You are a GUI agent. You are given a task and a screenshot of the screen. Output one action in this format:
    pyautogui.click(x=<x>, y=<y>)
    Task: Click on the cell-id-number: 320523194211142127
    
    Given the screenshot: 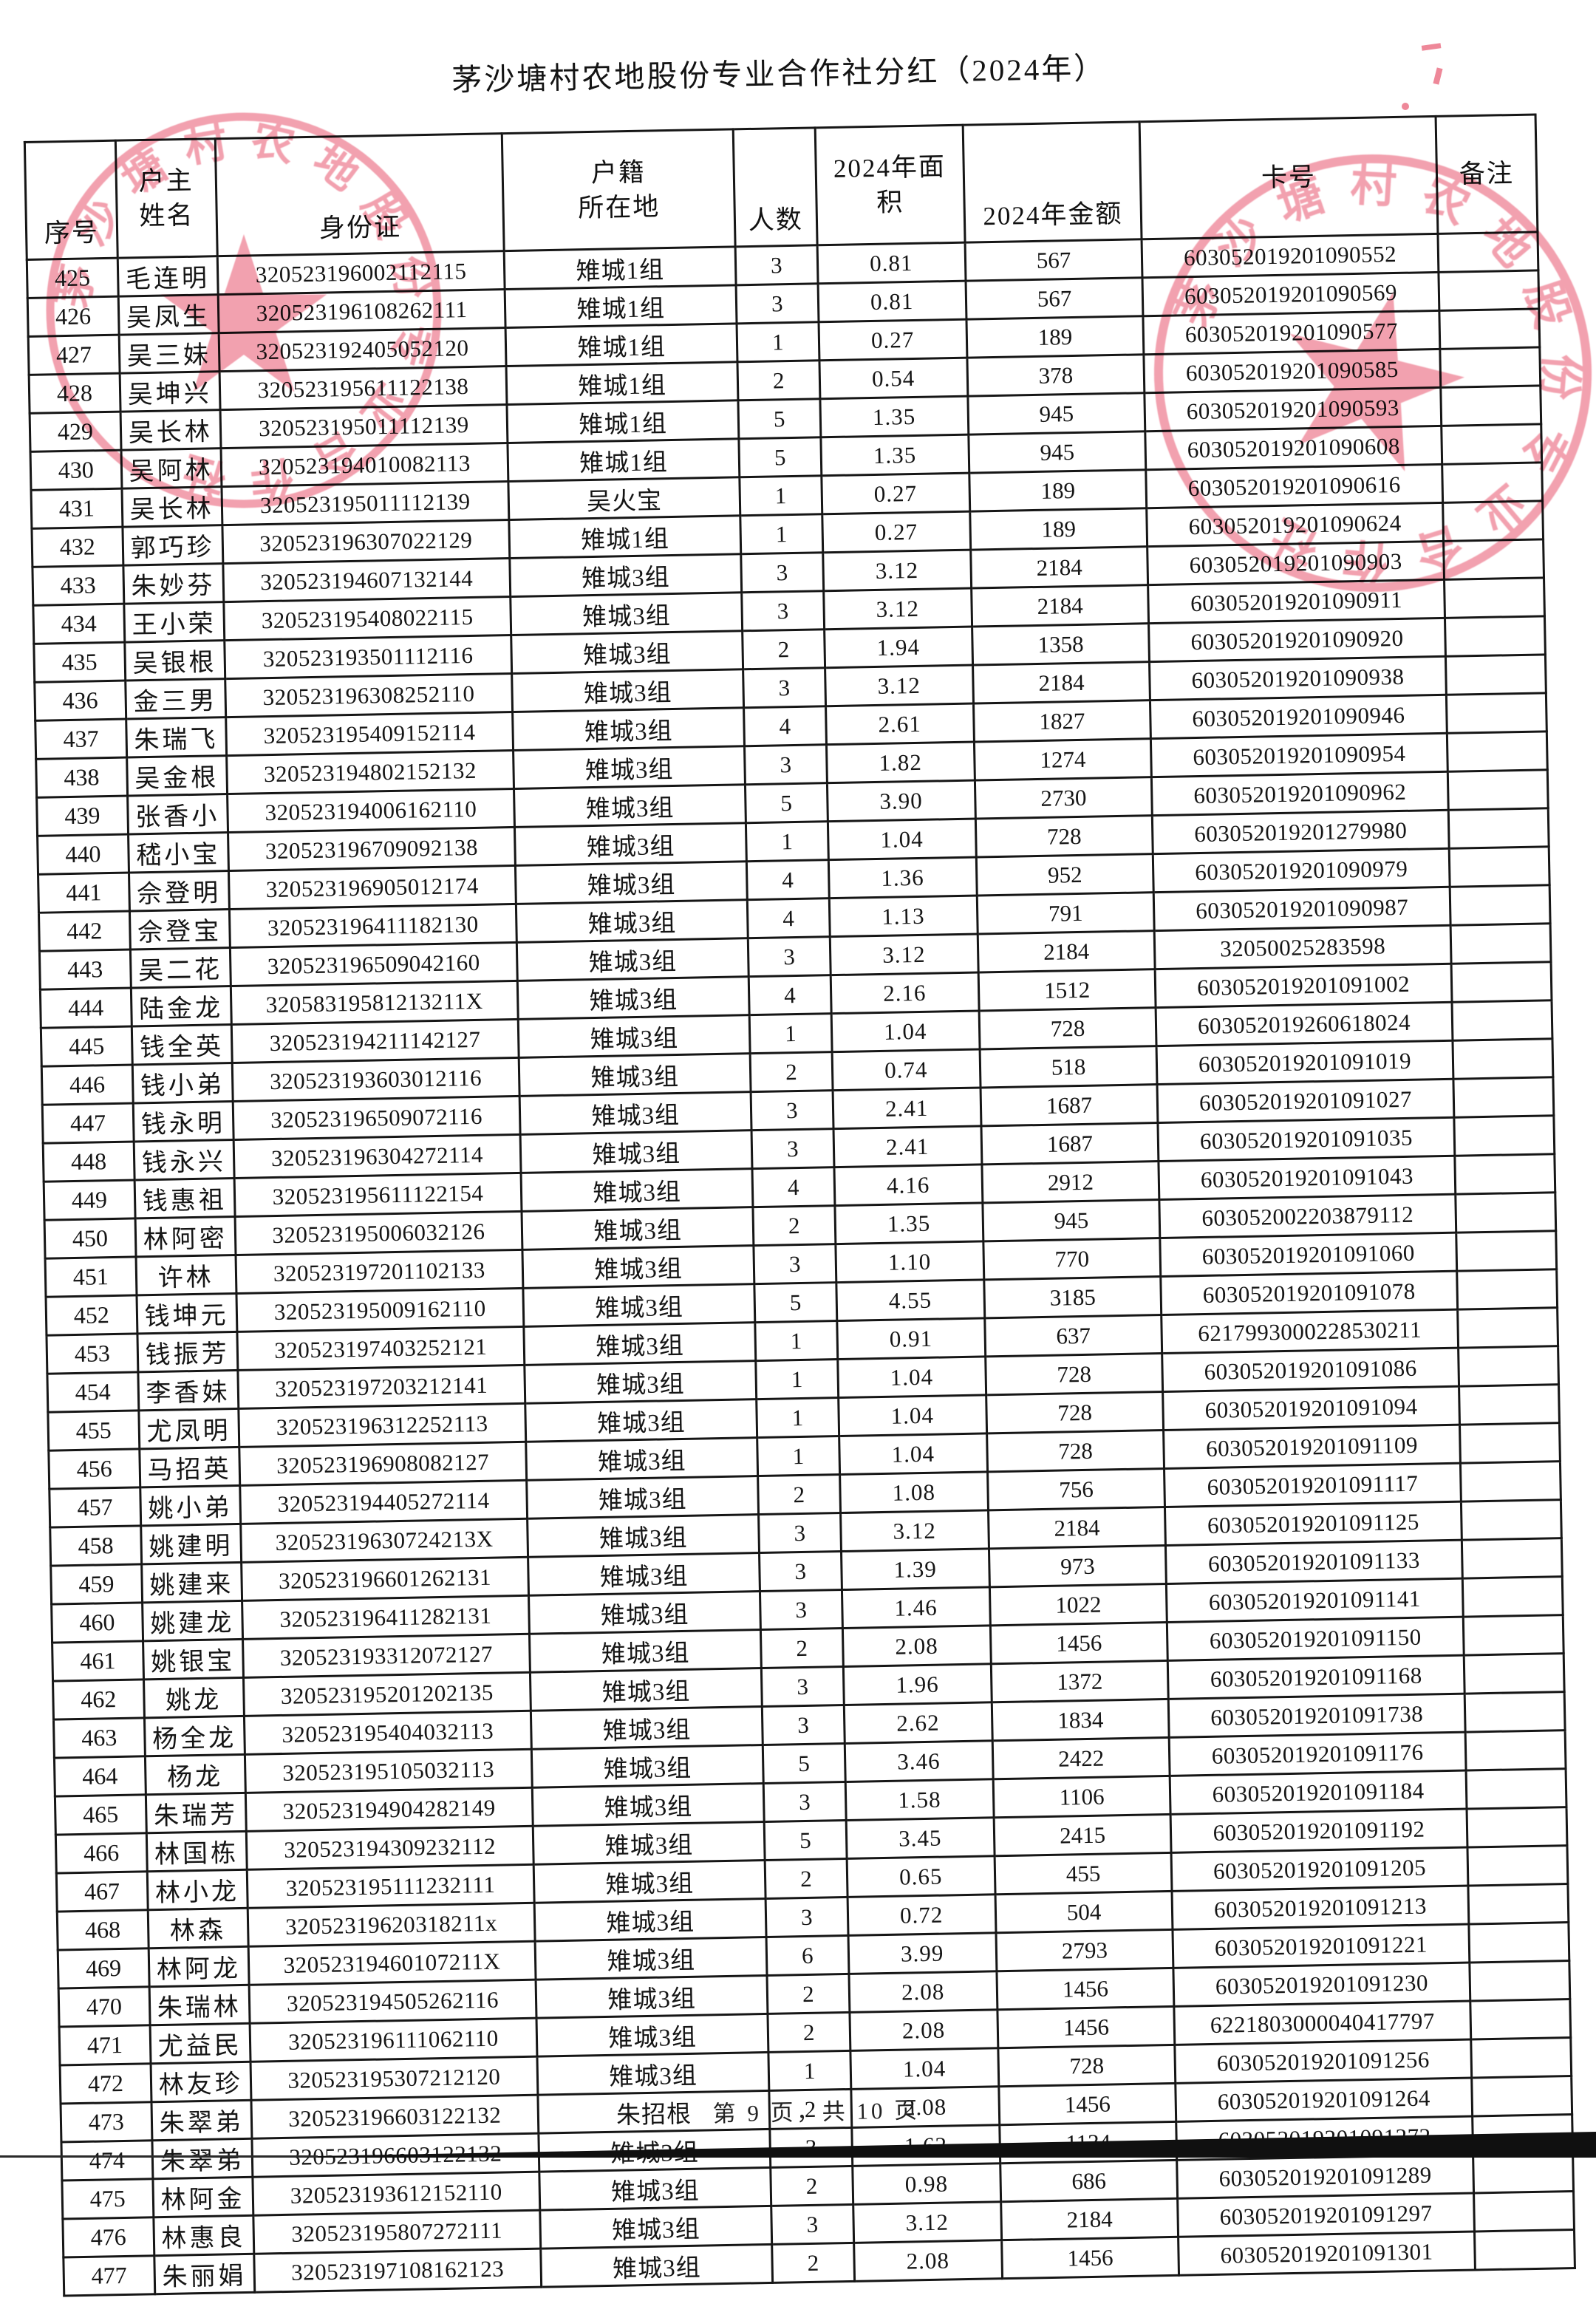 What is the action you would take?
    pyautogui.click(x=375, y=1041)
    